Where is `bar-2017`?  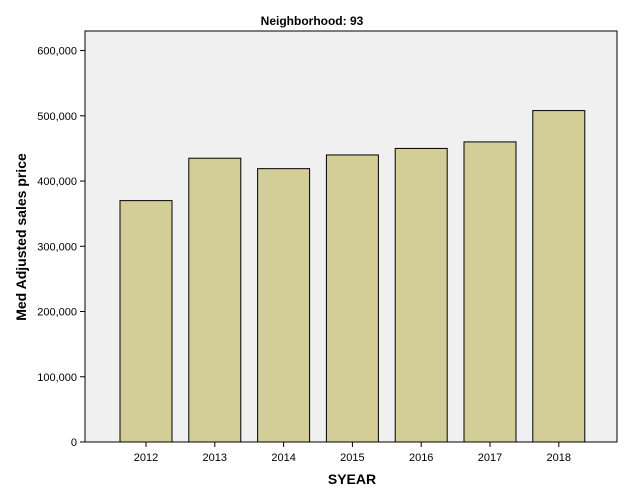 bar-2017 is located at coordinates (490, 292).